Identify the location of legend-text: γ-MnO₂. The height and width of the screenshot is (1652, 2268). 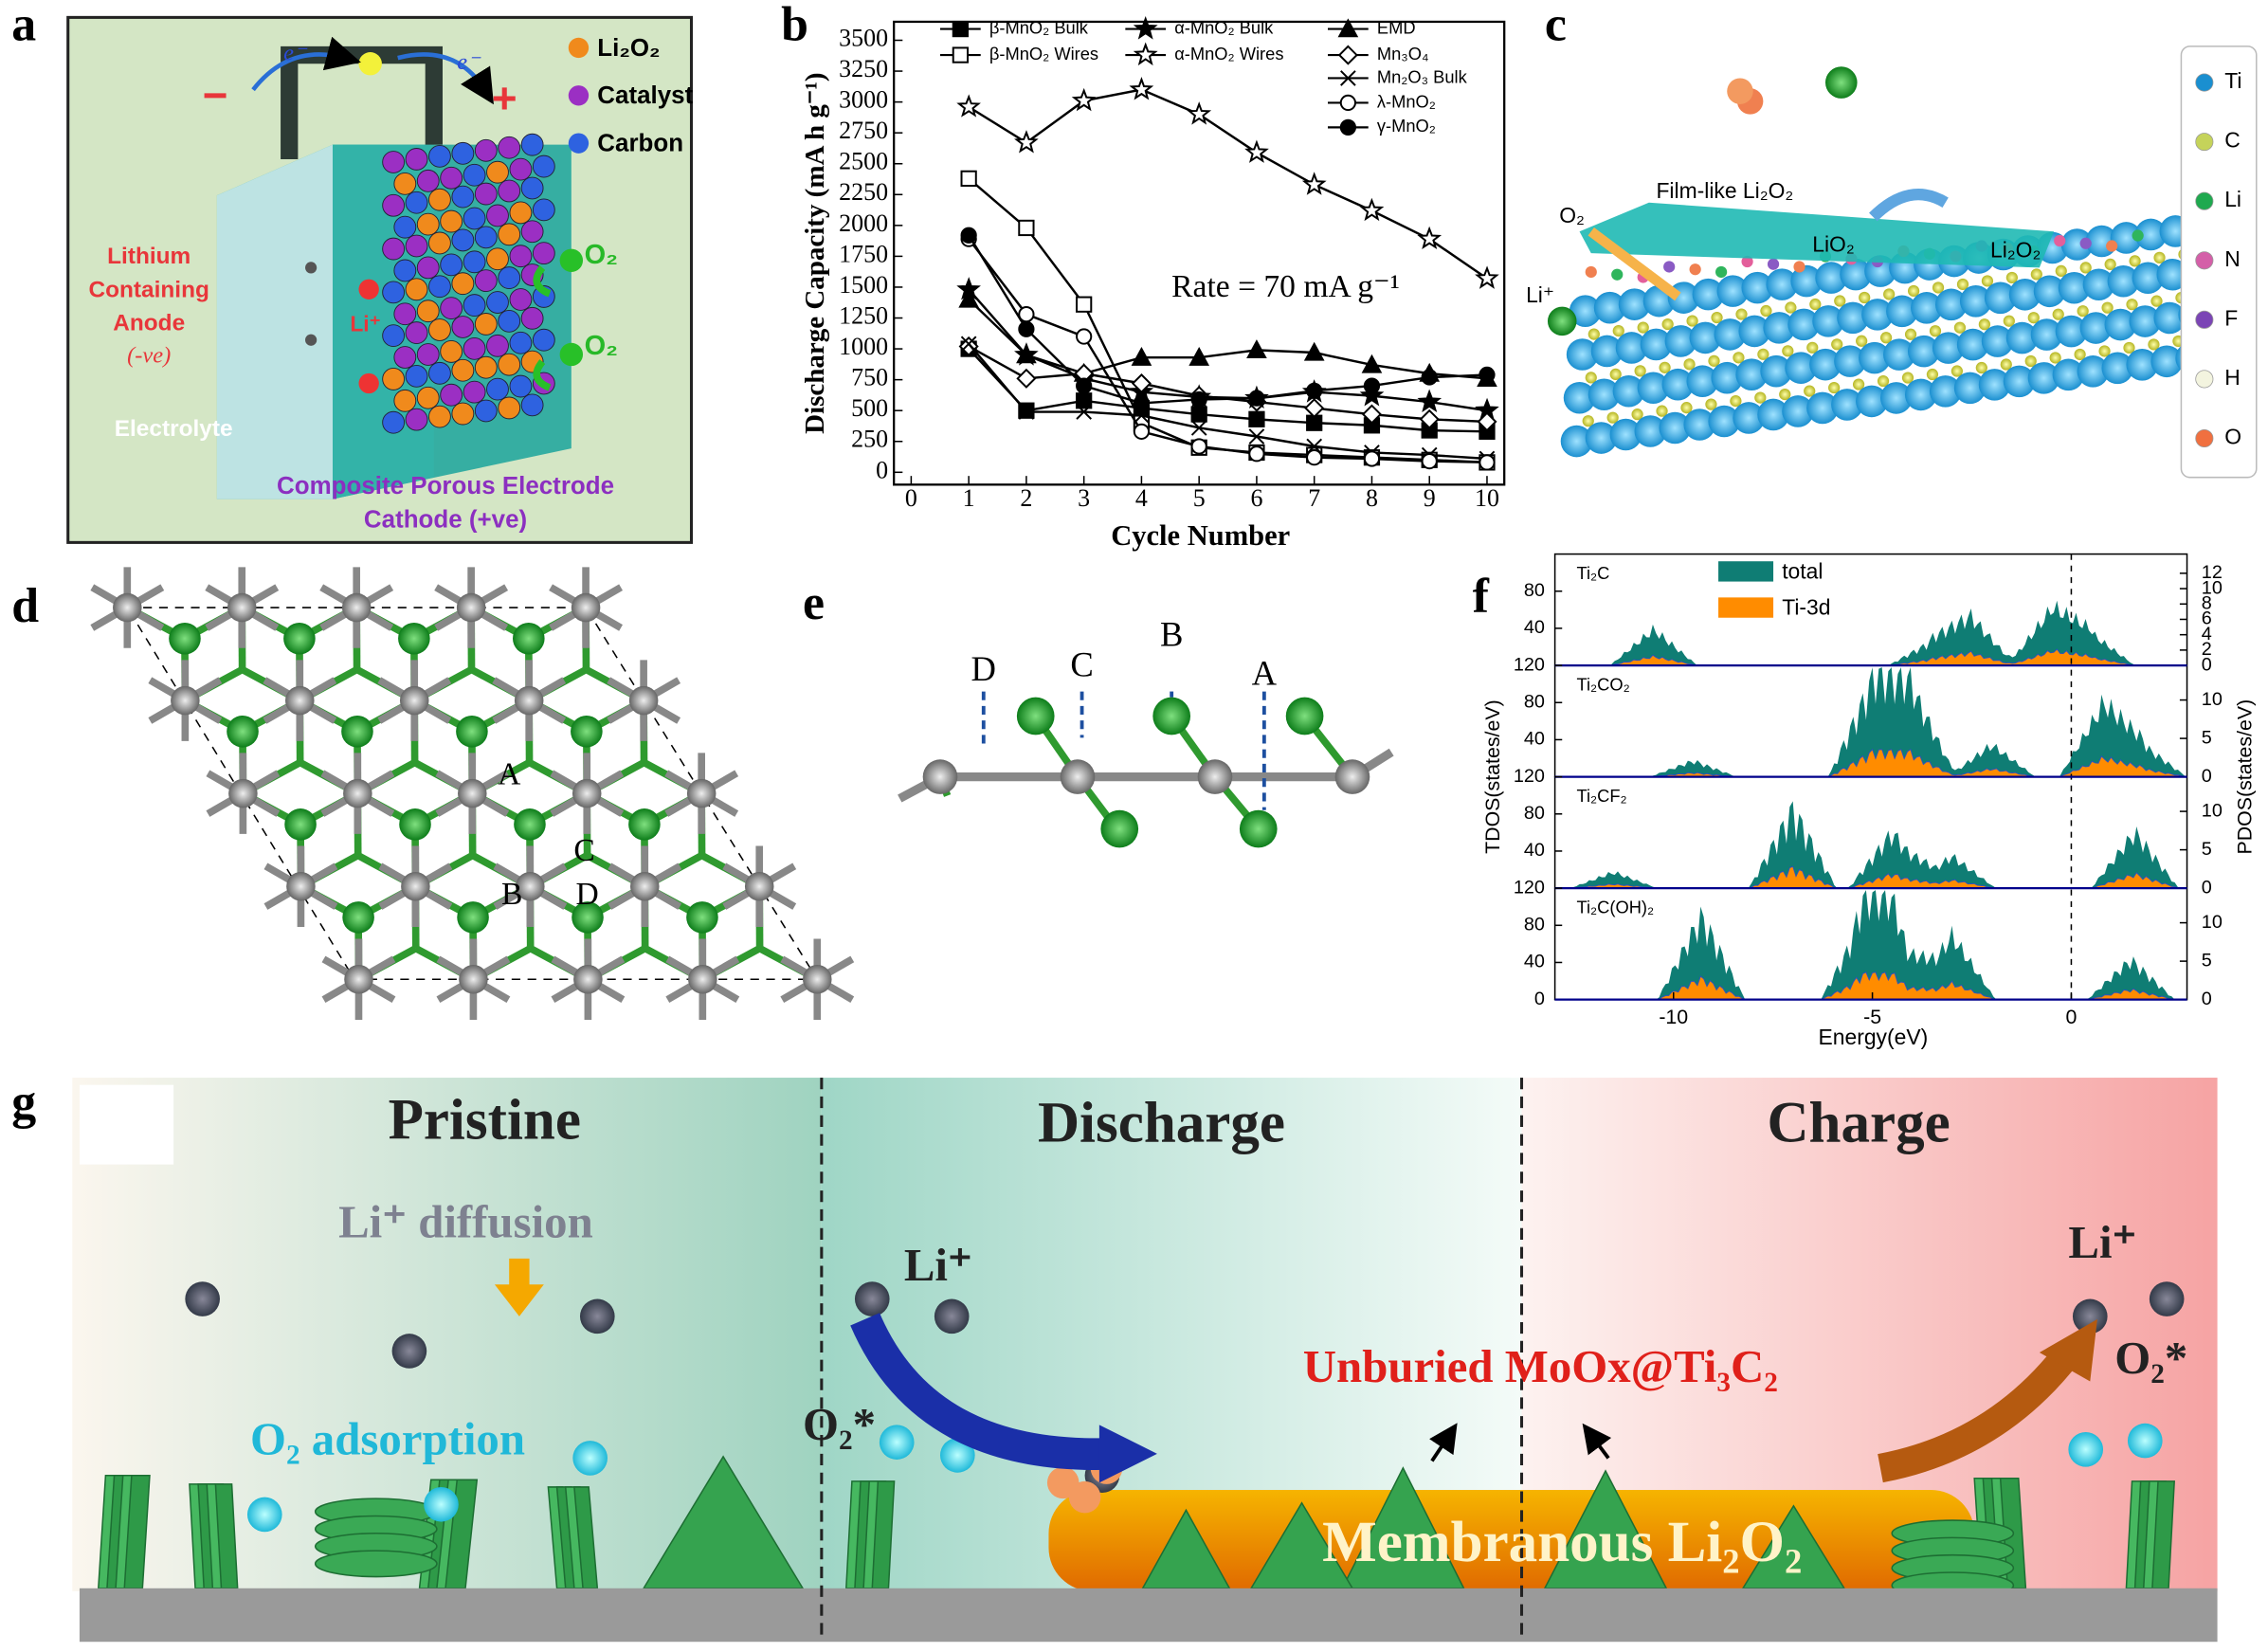
(1406, 126).